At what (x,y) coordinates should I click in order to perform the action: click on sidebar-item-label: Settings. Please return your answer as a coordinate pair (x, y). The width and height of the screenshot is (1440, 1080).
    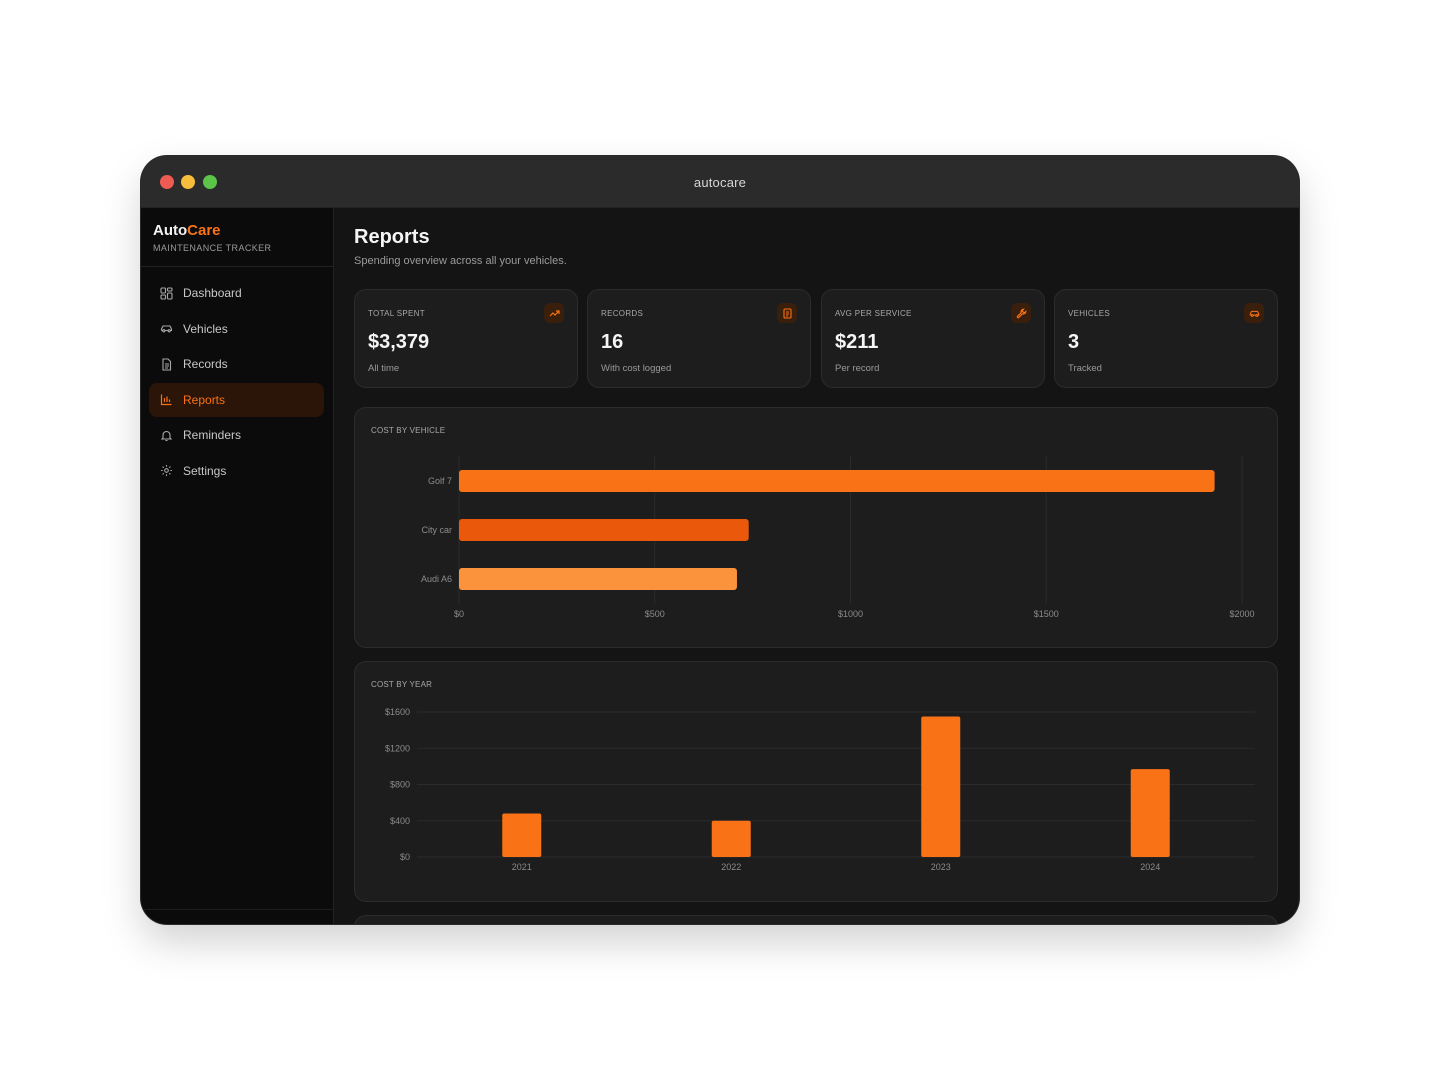
    Looking at the image, I should click on (205, 470).